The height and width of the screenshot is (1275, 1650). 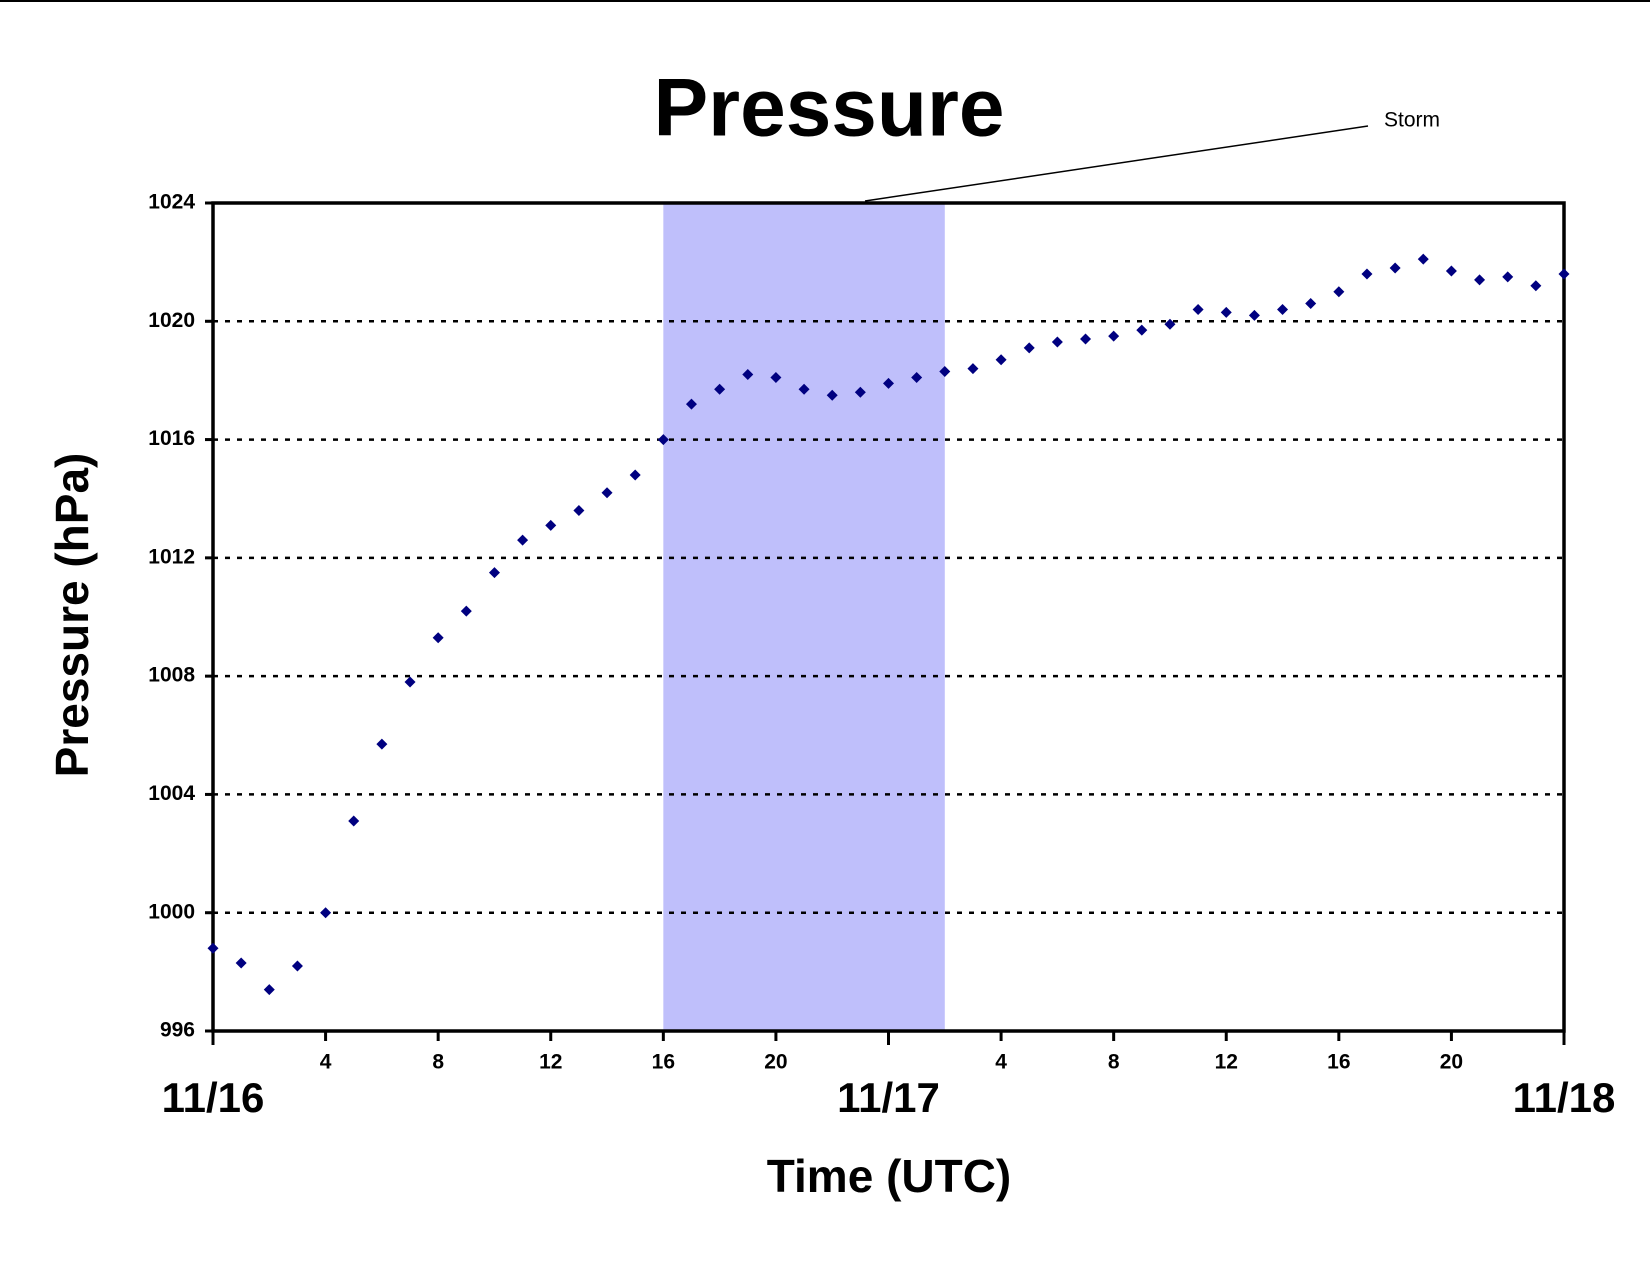 I want to click on x-axis-title: Time (UTC), so click(x=889, y=1176).